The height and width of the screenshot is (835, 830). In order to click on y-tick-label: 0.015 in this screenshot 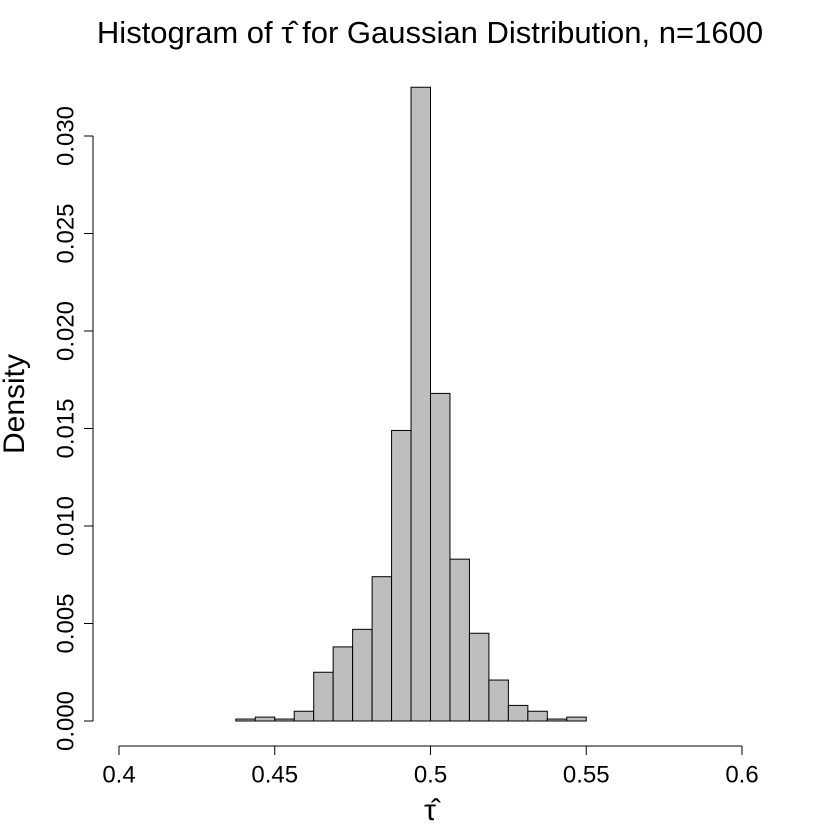, I will do `click(65, 428)`.